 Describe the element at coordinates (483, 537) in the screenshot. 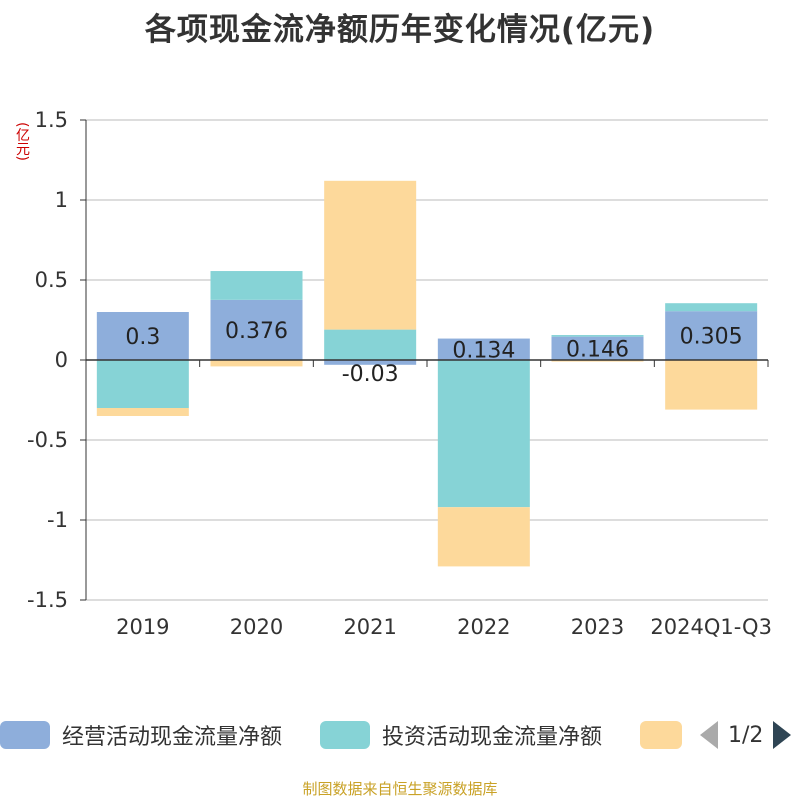

I see `bar-financing-2022` at that location.